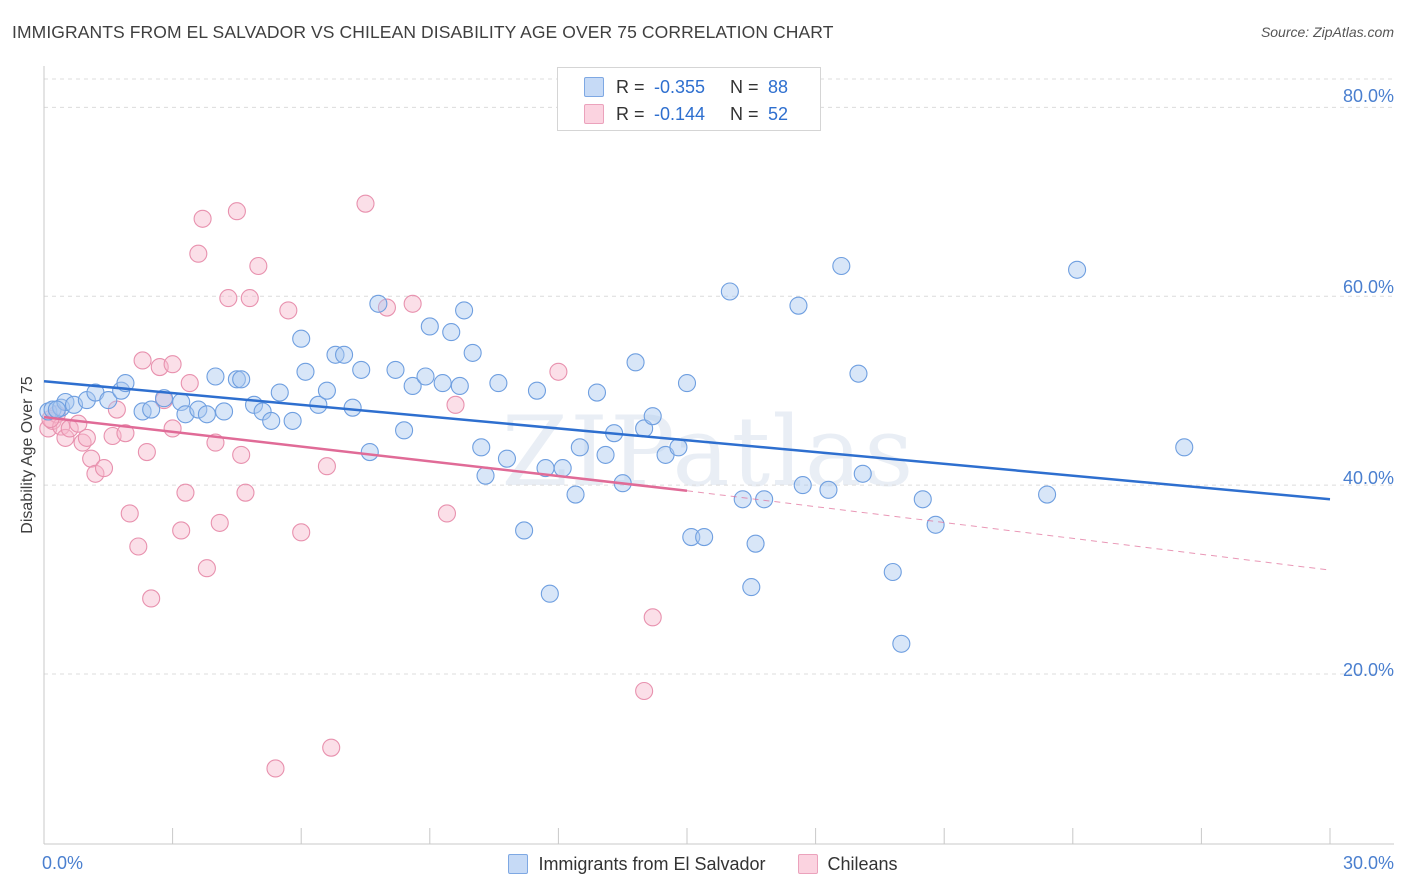 The width and height of the screenshot is (1406, 892). I want to click on series-swatch-blue, so click(518, 864).